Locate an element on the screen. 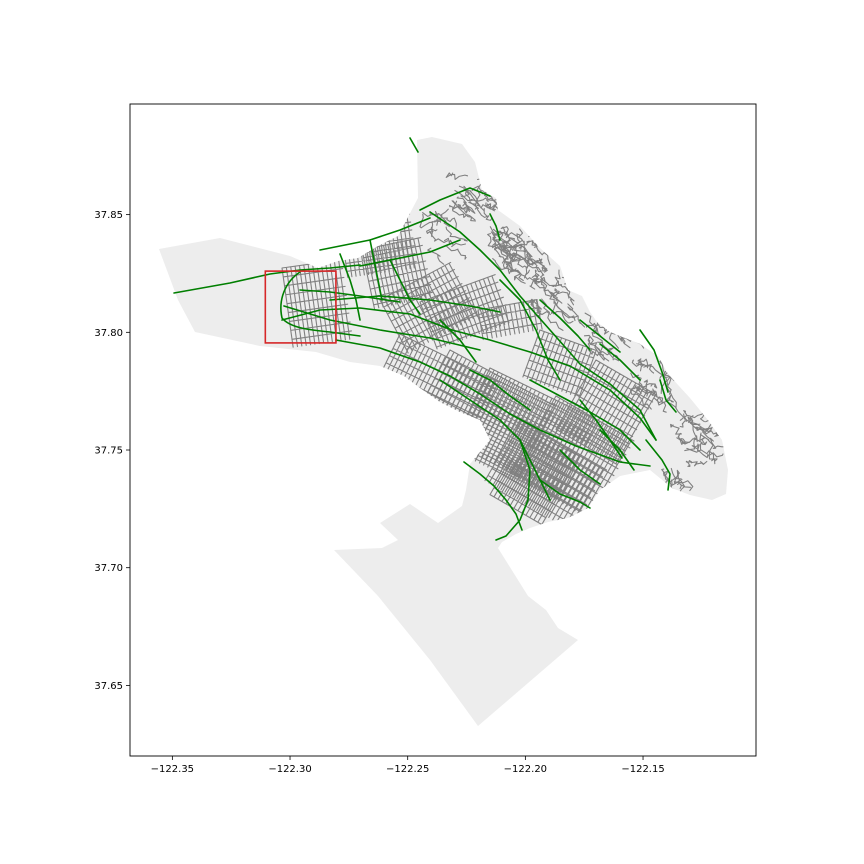  x-tick-label: −122.15 is located at coordinates (642, 769).